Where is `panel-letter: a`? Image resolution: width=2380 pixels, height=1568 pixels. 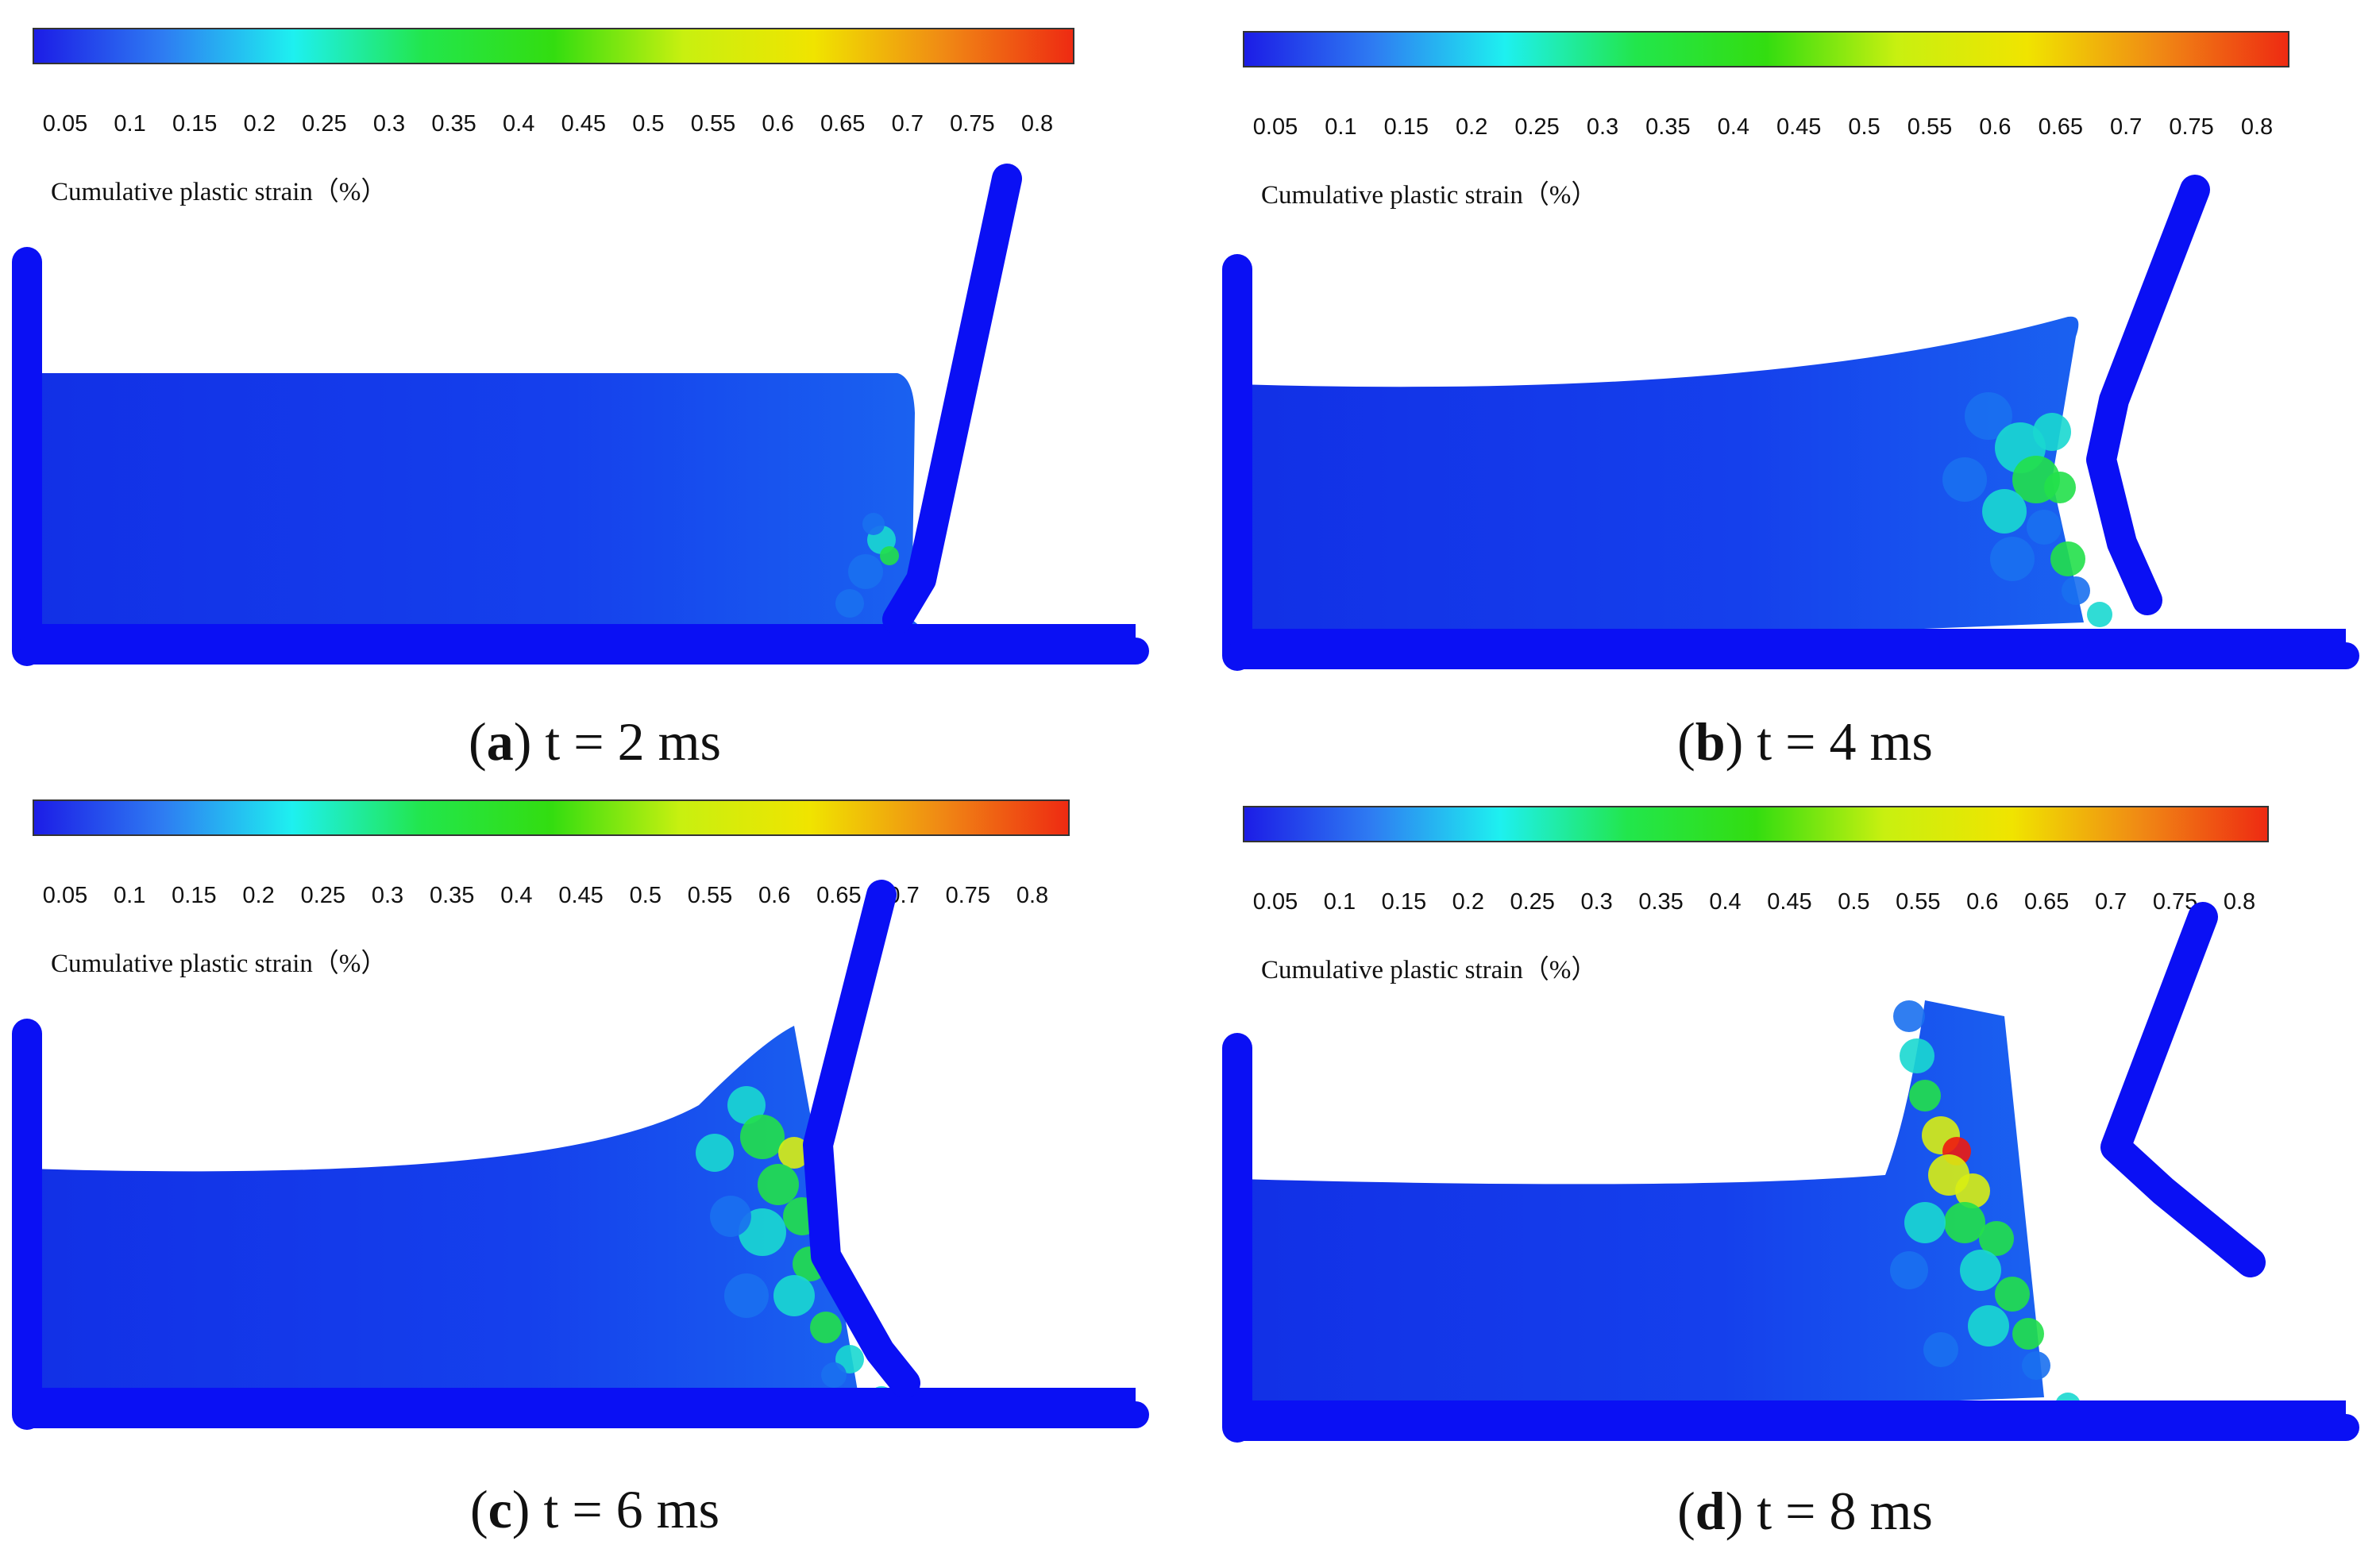
panel-letter: a is located at coordinates (500, 741).